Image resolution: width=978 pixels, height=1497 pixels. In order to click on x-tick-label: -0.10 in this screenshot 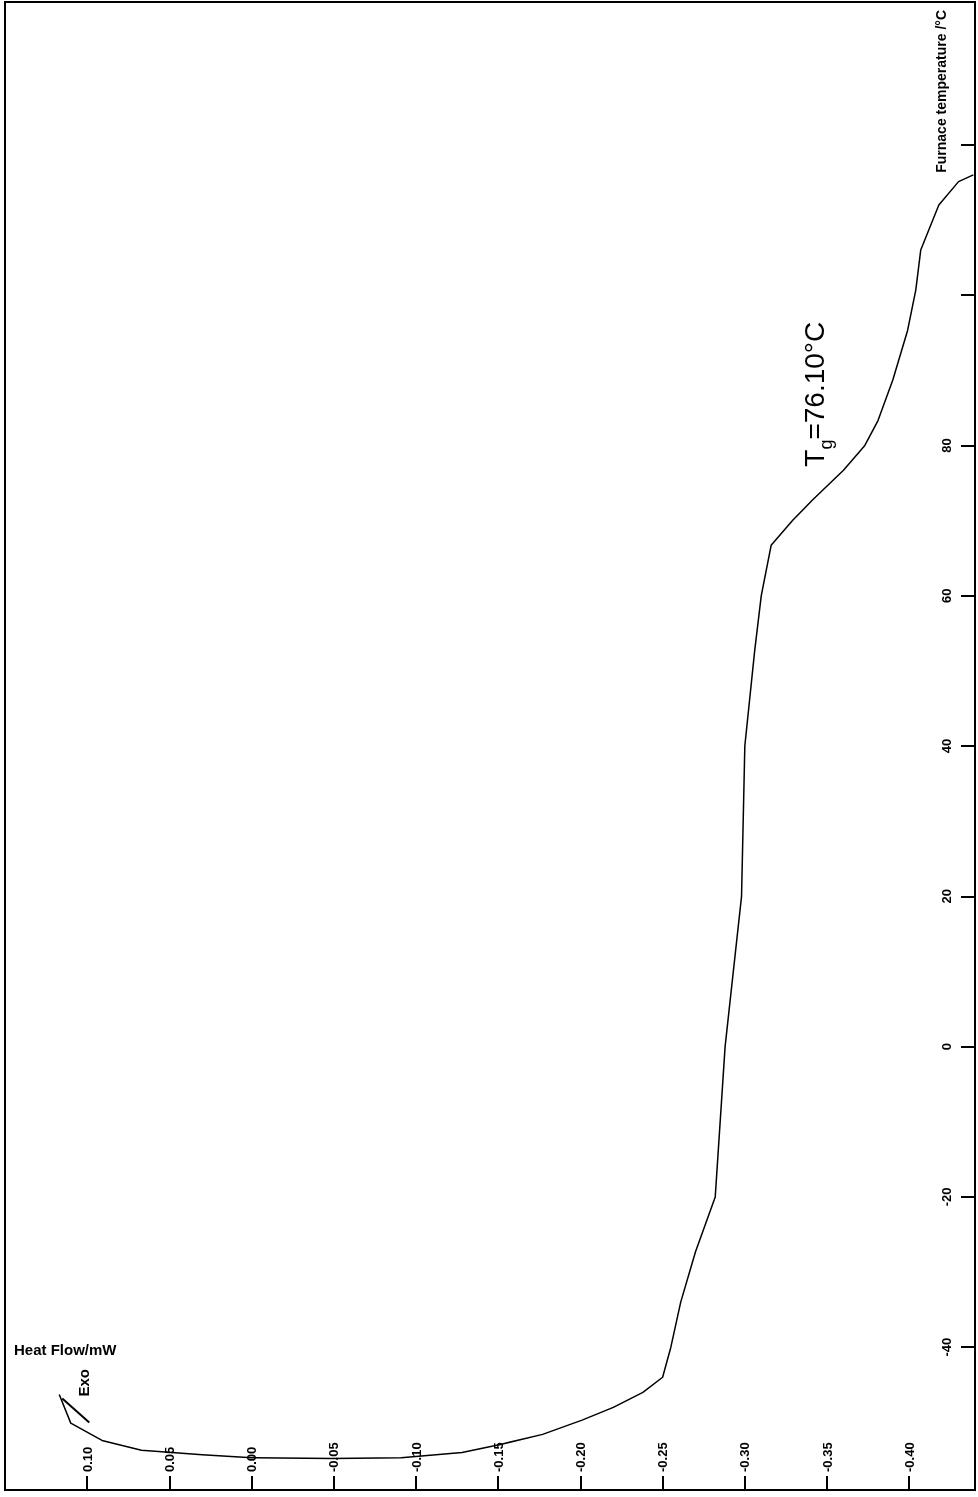, I will do `click(416, 1457)`.